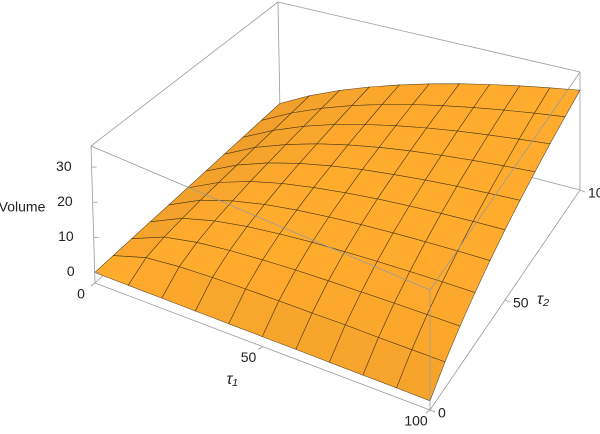  Describe the element at coordinates (521, 303) in the screenshot. I see `y-tick-label: 50` at that location.